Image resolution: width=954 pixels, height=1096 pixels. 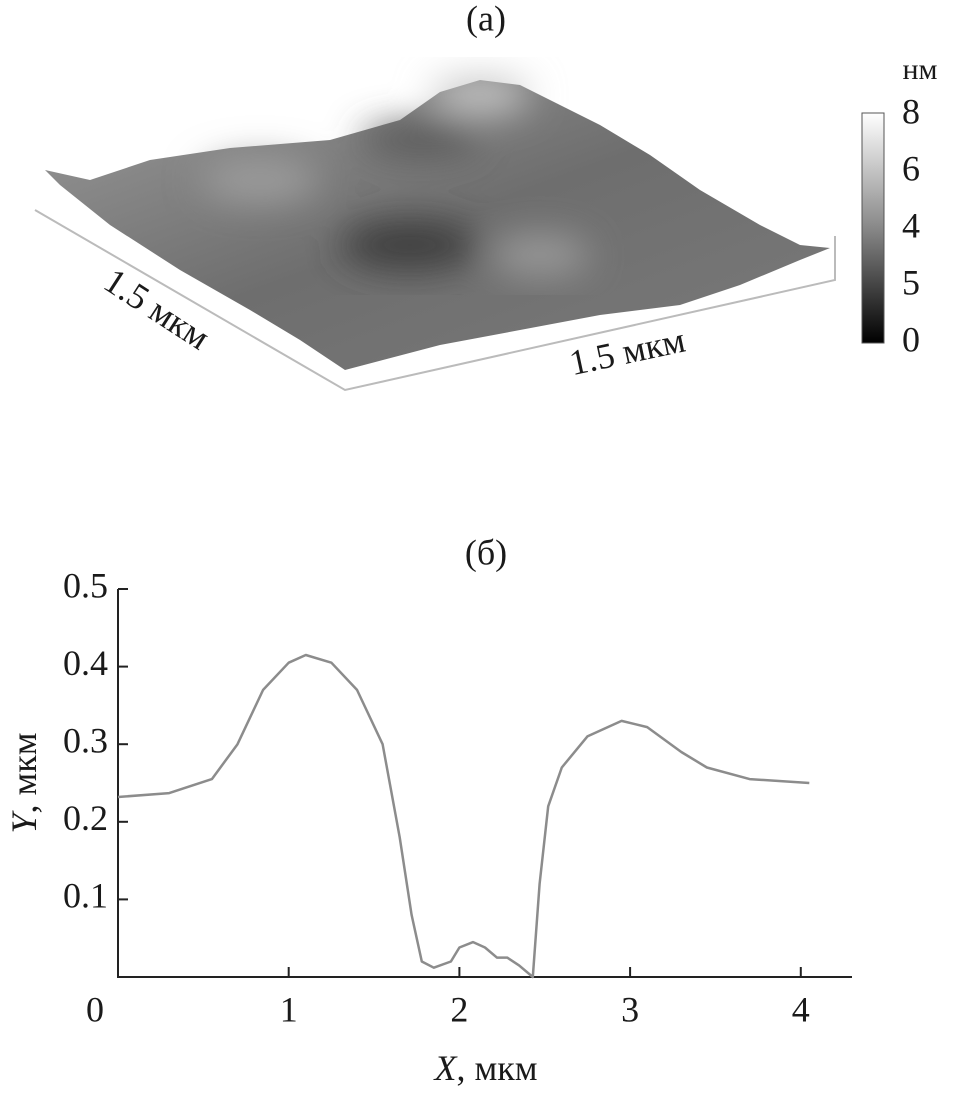 I want to click on x-tick-label: 4, so click(x=801, y=1009).